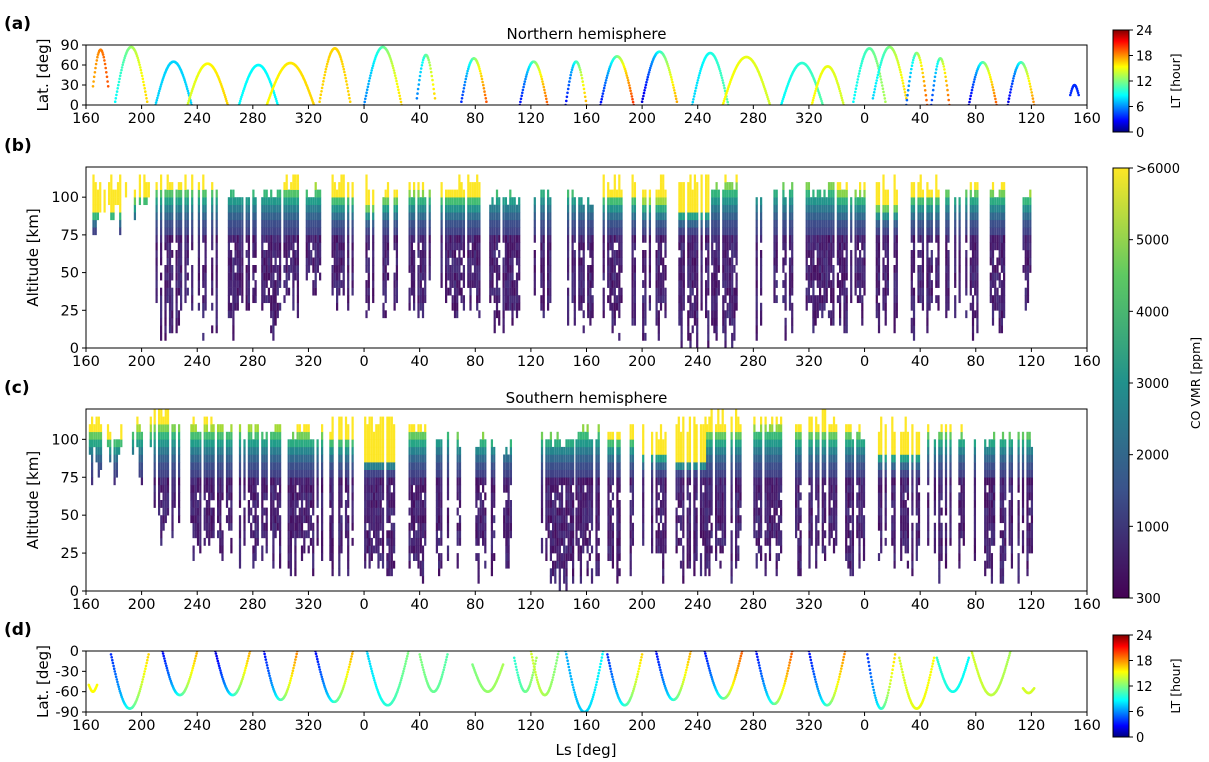 This screenshot has height=762, width=1209. Describe the element at coordinates (698, 119) in the screenshot. I see `x-tick-label: 240` at that location.